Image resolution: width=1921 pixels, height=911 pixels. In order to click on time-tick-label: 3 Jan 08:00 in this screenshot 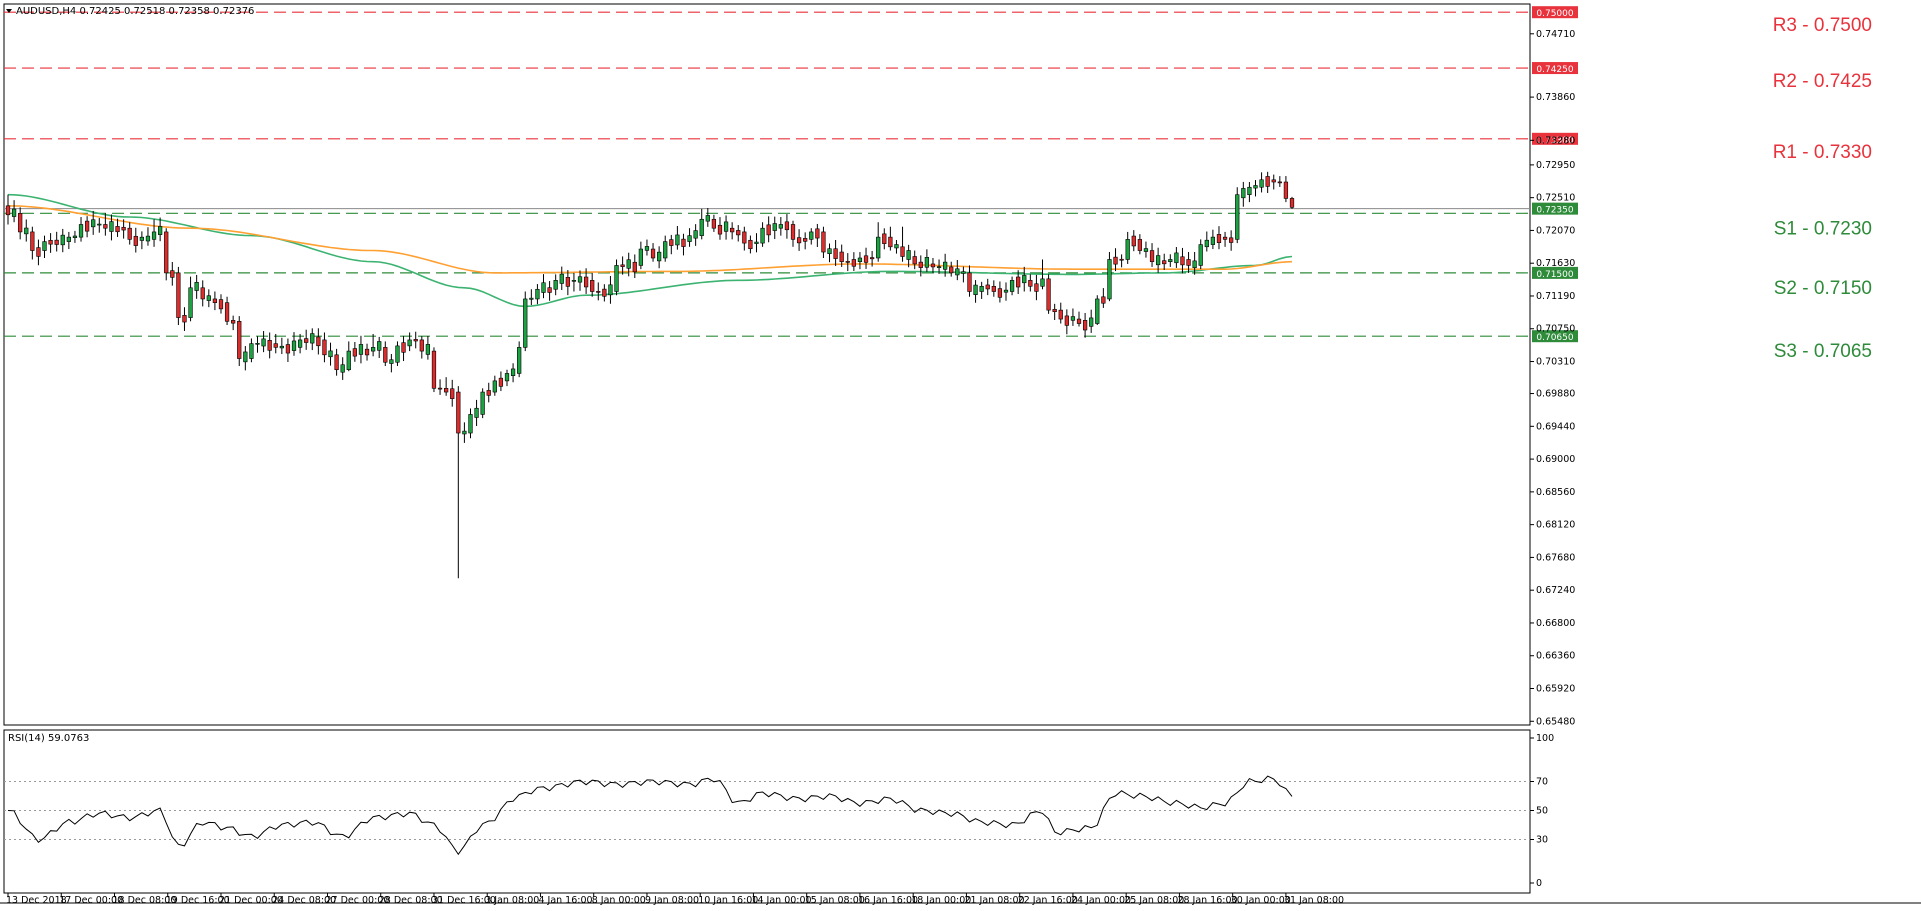, I will do `click(512, 900)`.